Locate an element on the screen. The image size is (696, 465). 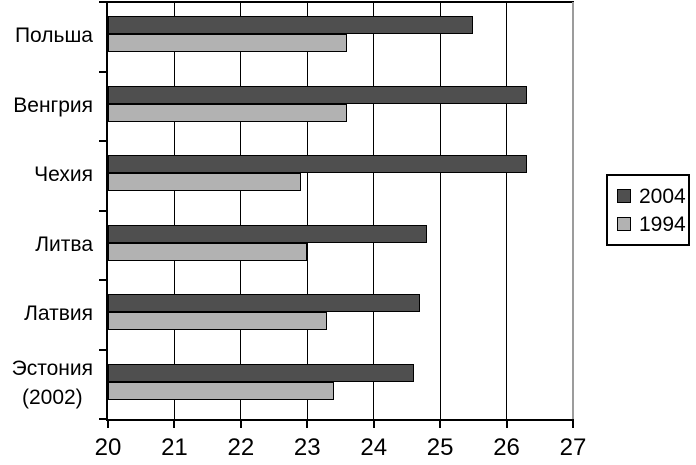
x-tick-label: 22 is located at coordinates (241, 447).